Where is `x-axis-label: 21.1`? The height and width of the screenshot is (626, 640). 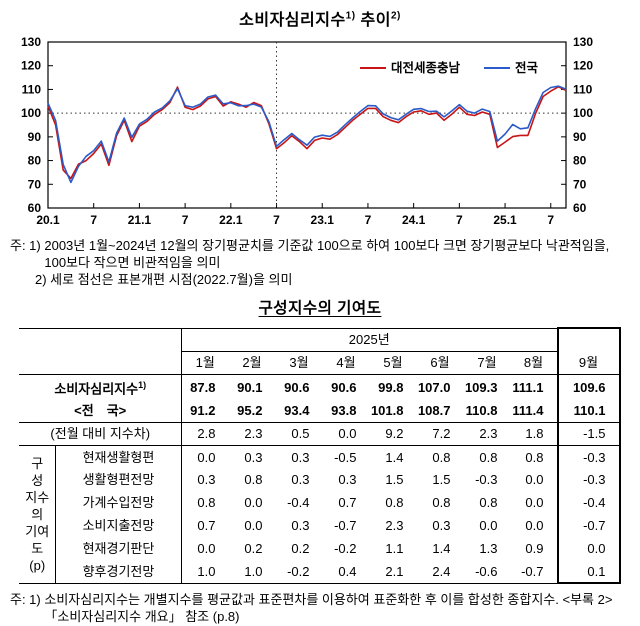 x-axis-label: 21.1 is located at coordinates (140, 220).